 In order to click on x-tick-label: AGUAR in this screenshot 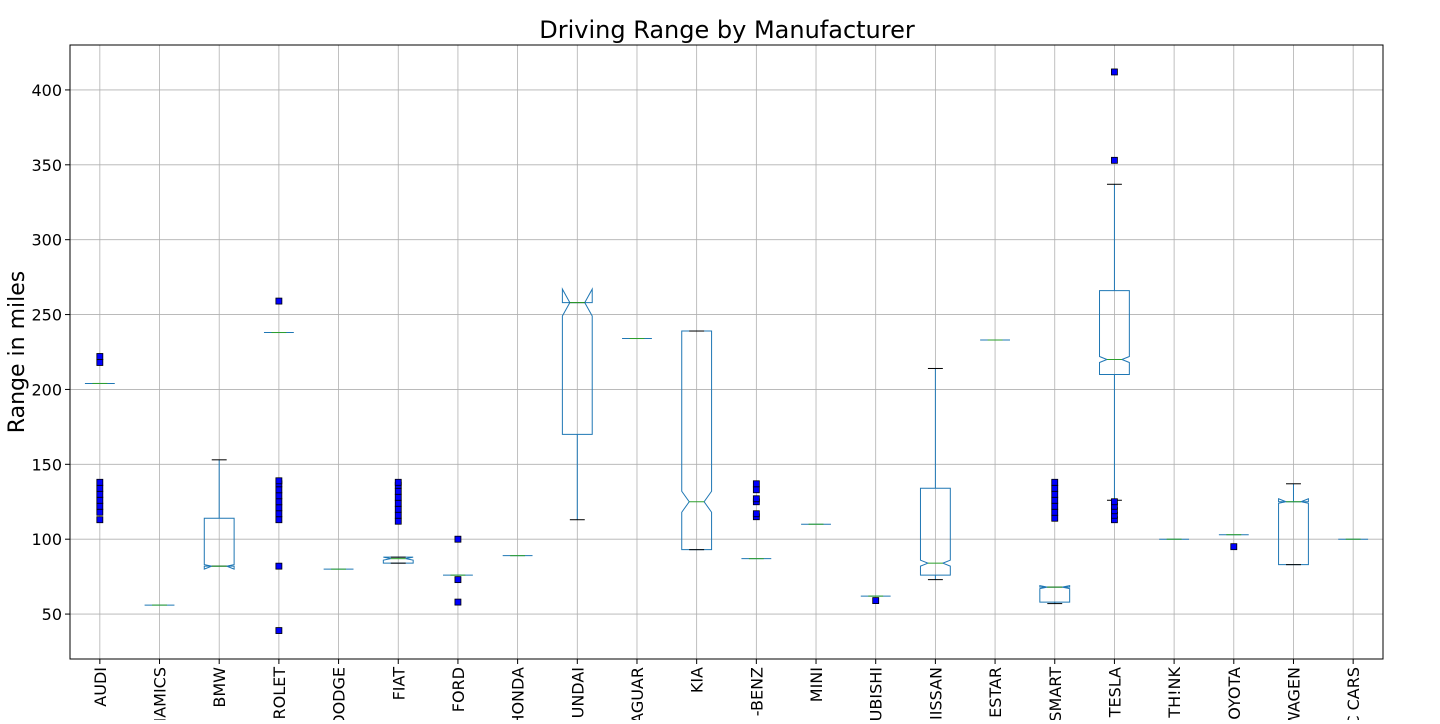, I will do `click(637, 693)`.